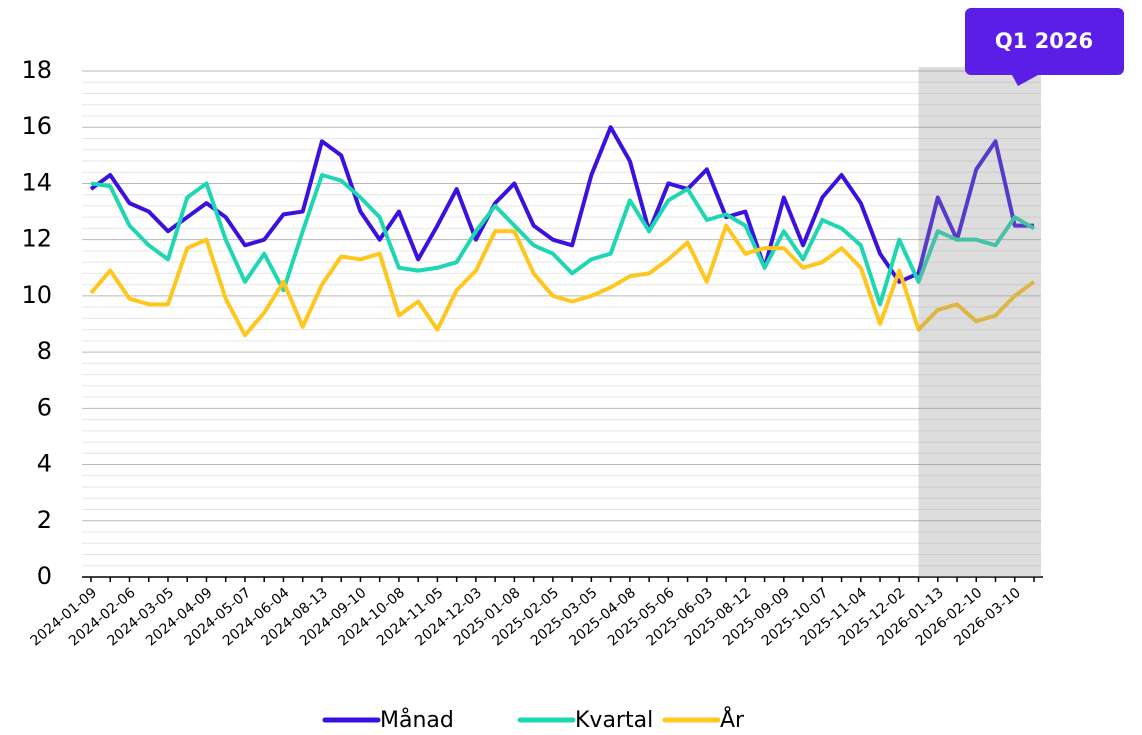  I want to click on y-tick-label: 12, so click(36, 239).